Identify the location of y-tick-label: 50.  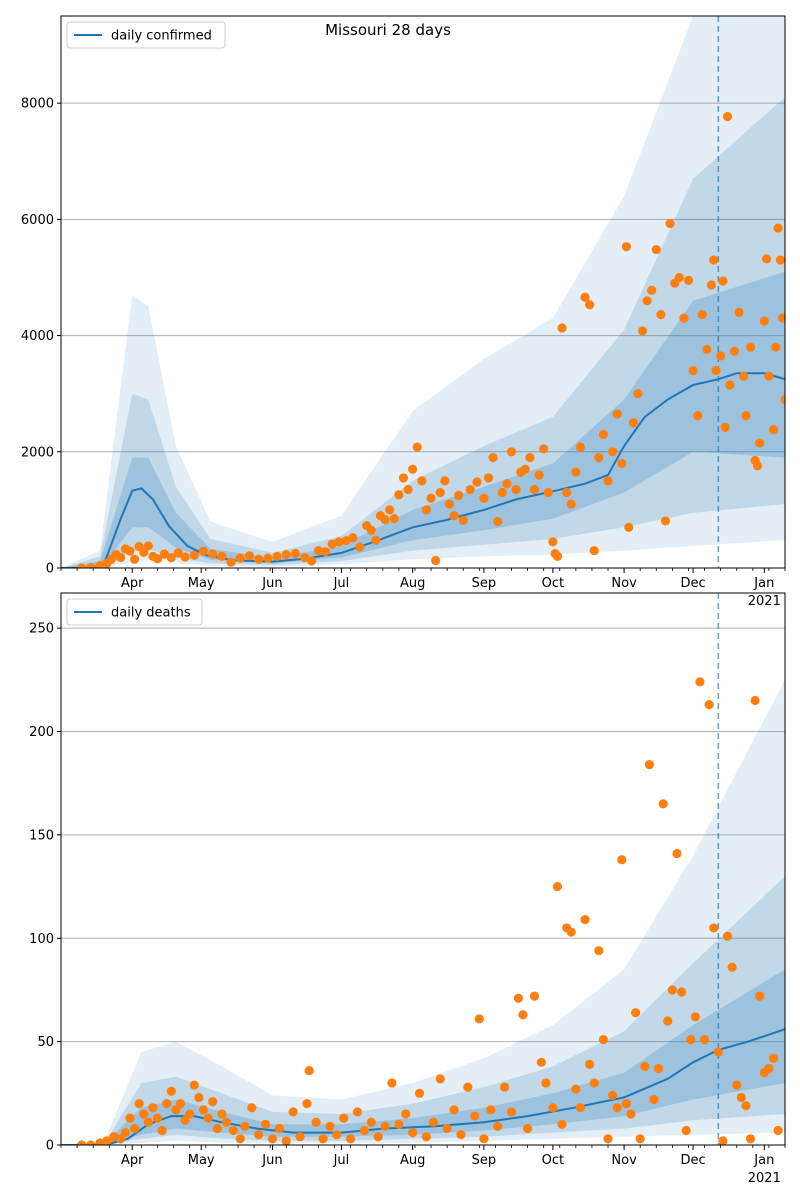
(45, 1042).